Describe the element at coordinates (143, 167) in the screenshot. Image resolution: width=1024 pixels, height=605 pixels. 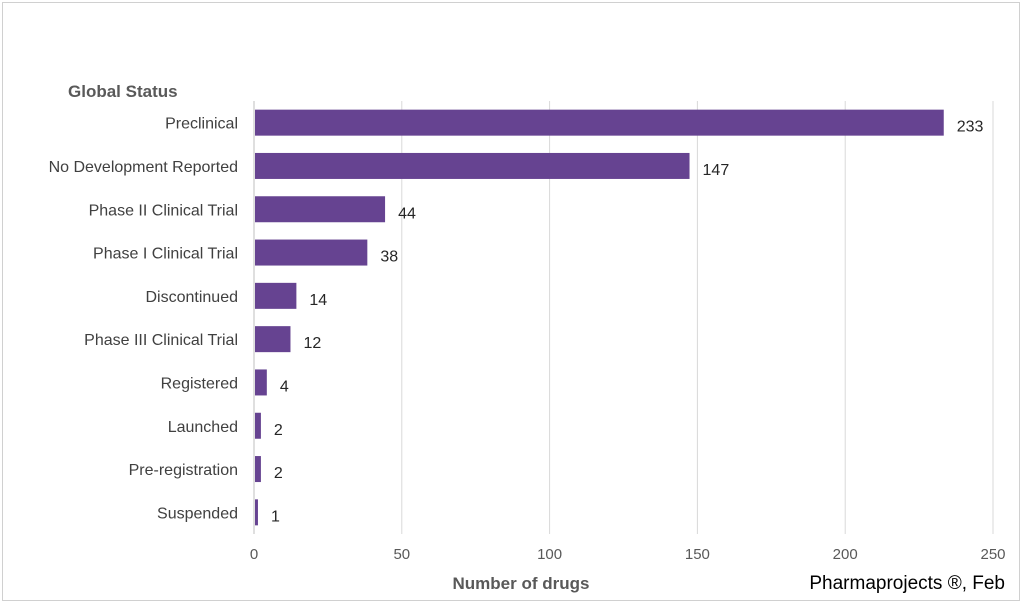
I see `category-label: No Development Reported` at that location.